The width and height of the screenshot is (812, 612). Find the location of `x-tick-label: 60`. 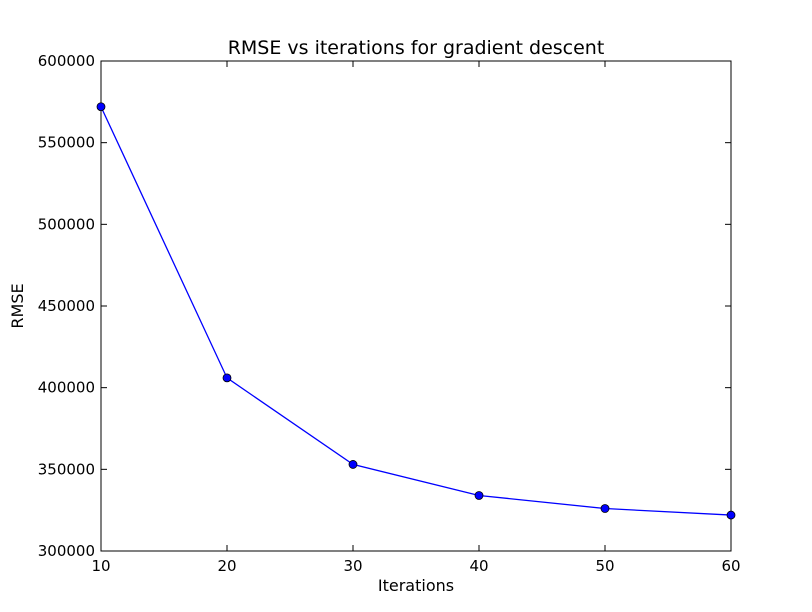

x-tick-label: 60 is located at coordinates (730, 566).